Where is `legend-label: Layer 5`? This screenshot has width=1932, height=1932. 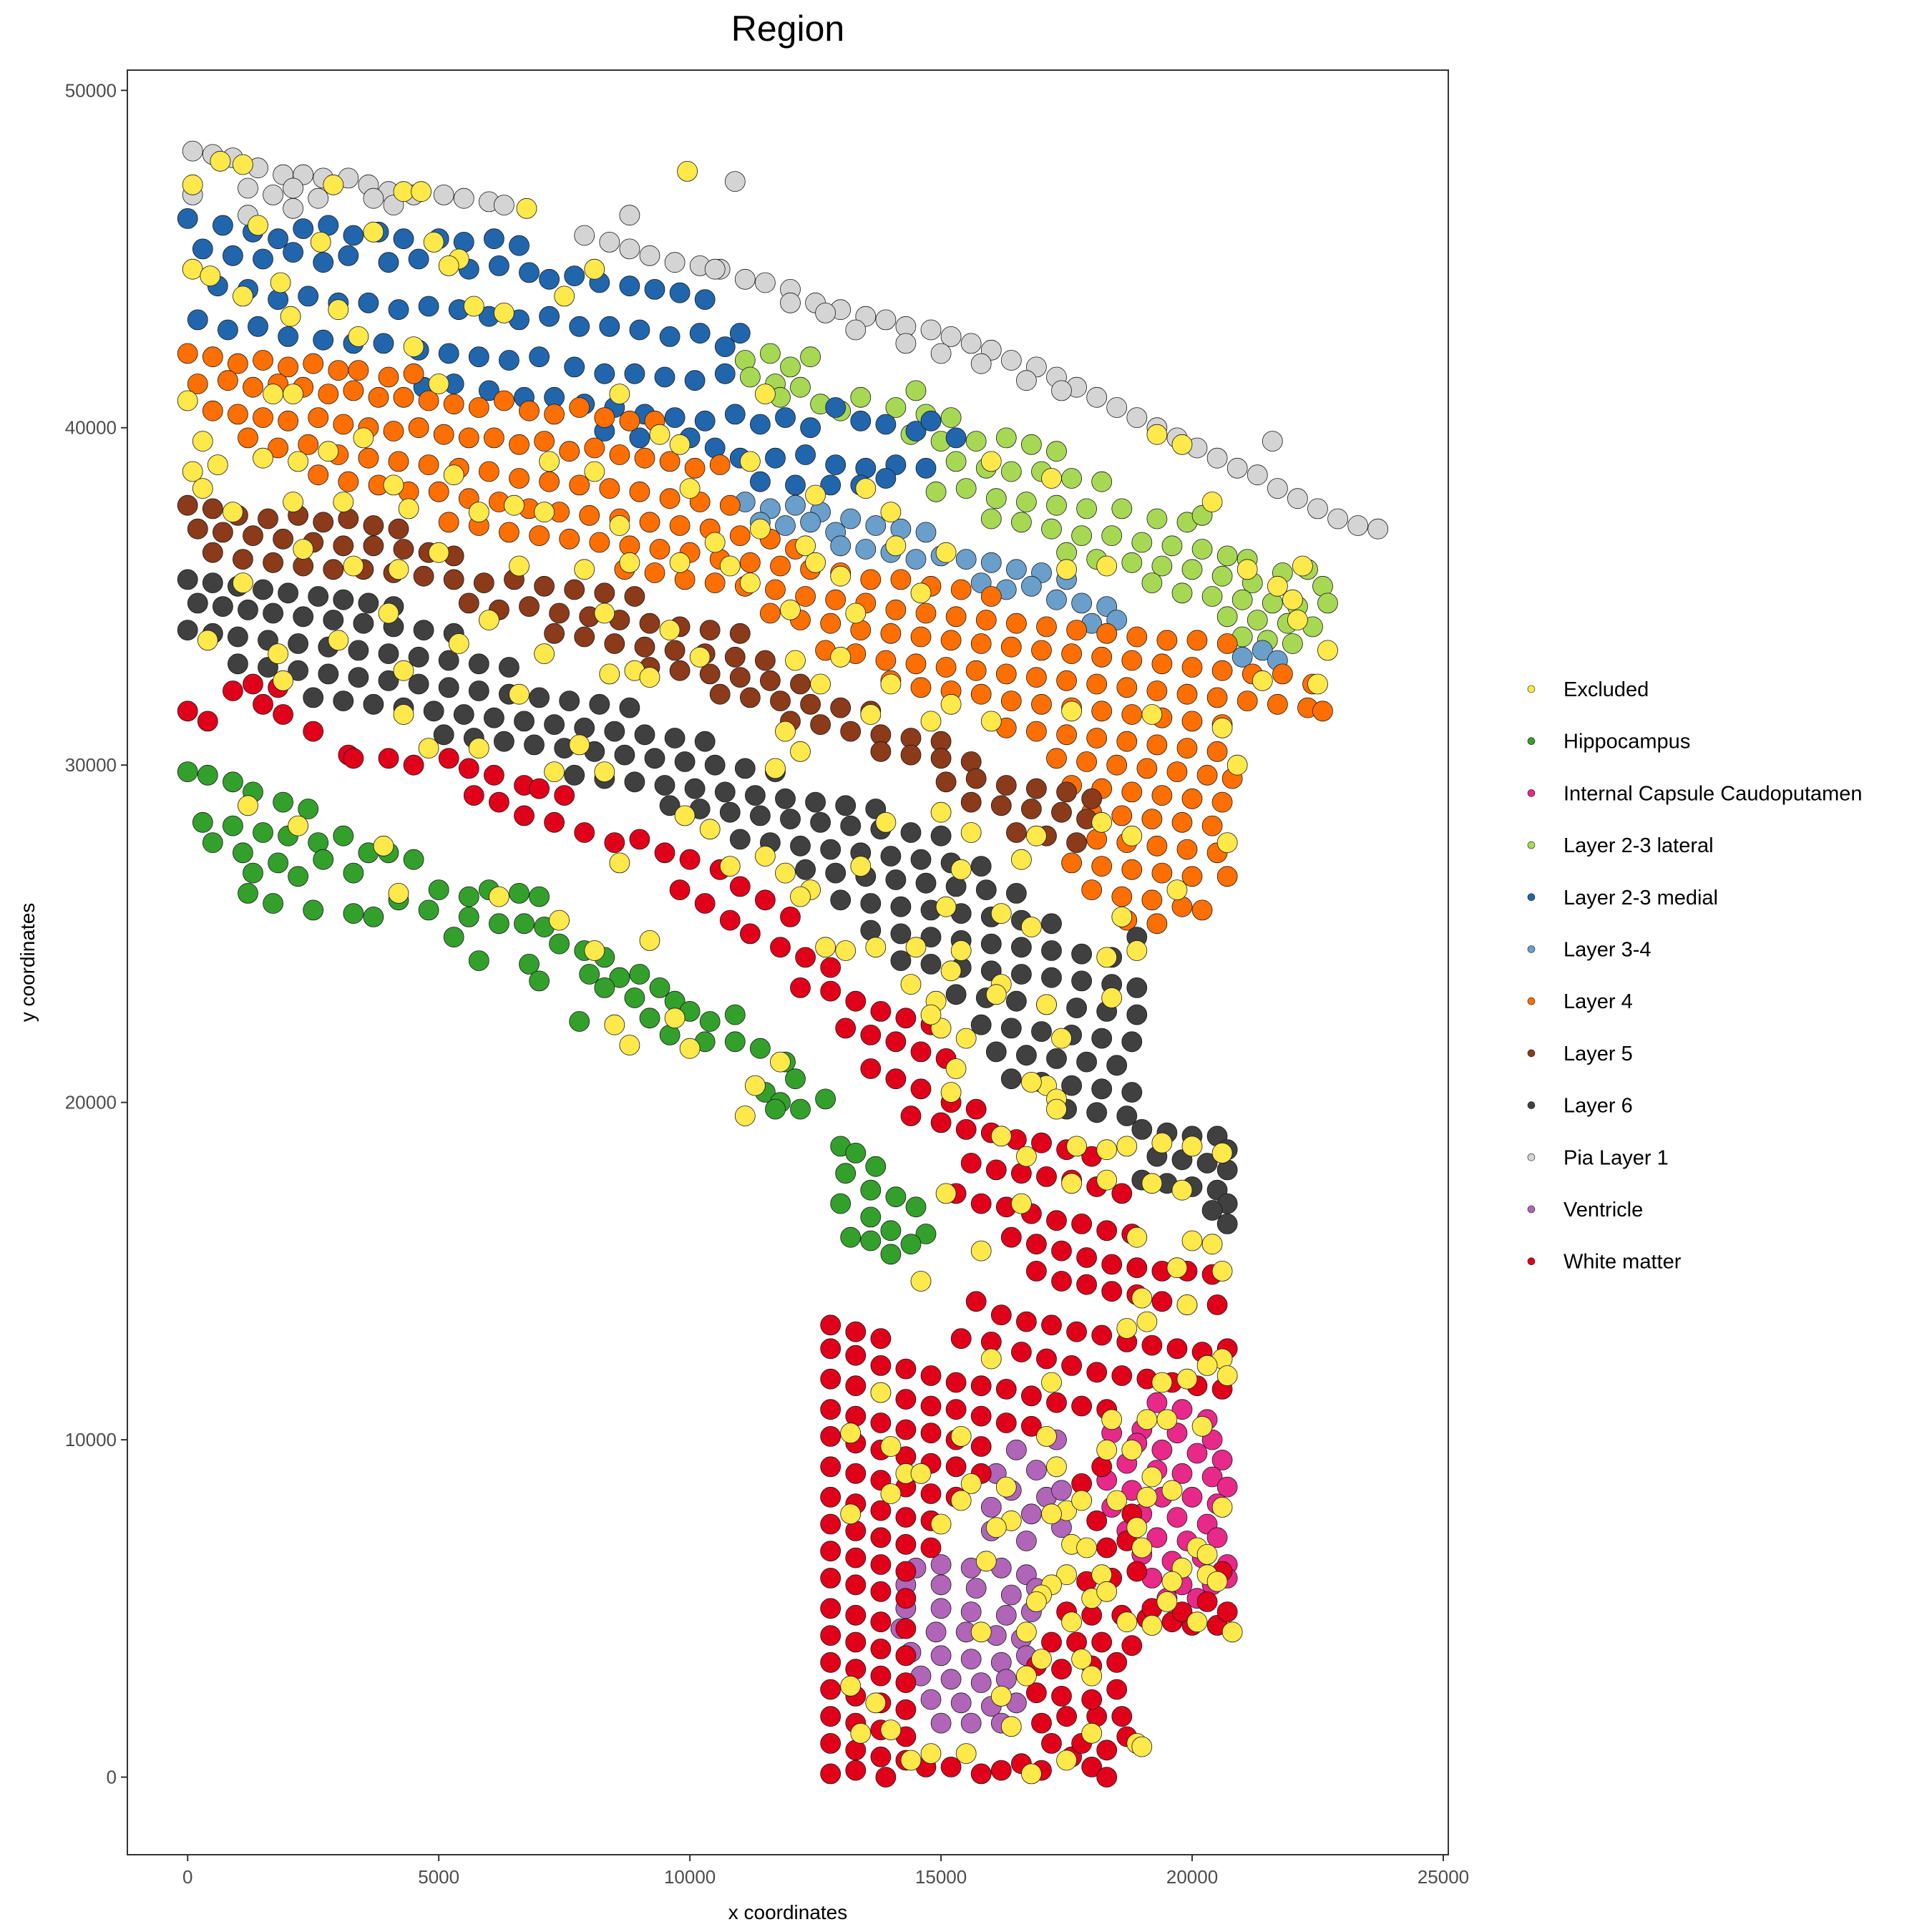
legend-label: Layer 5 is located at coordinates (1598, 1054).